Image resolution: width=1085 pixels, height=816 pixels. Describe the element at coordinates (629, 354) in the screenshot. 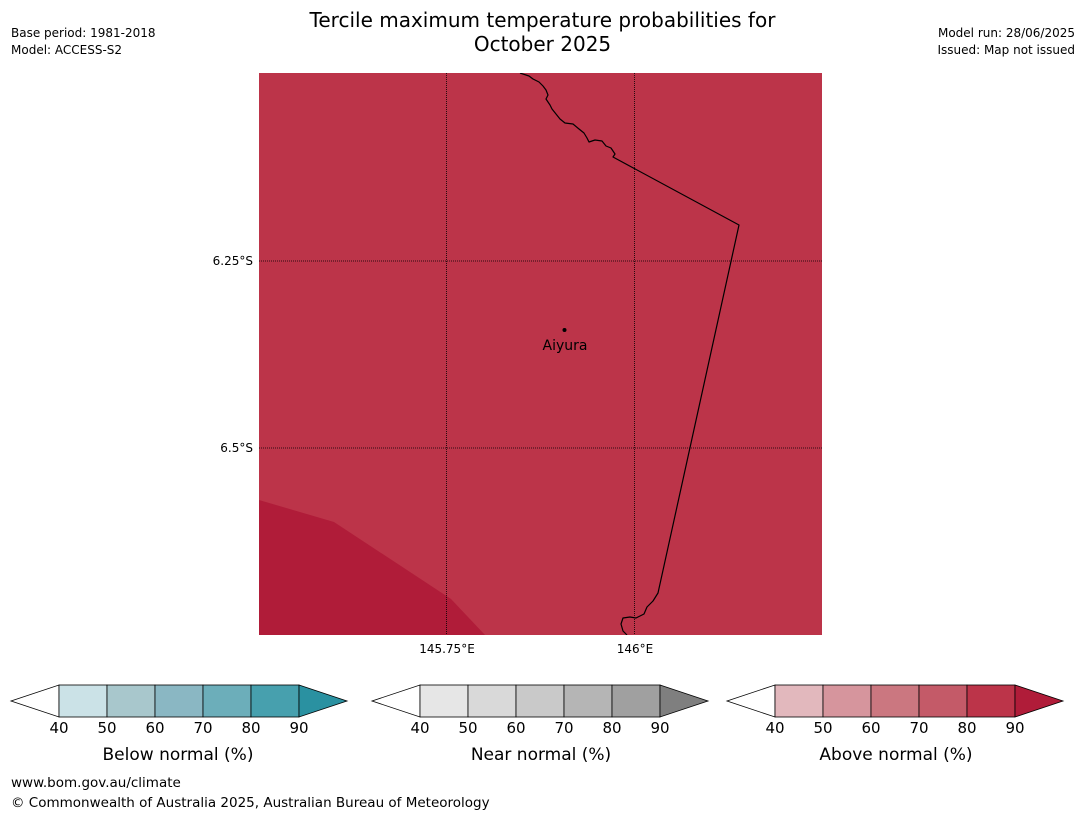

I see `coastline-boundary` at that location.